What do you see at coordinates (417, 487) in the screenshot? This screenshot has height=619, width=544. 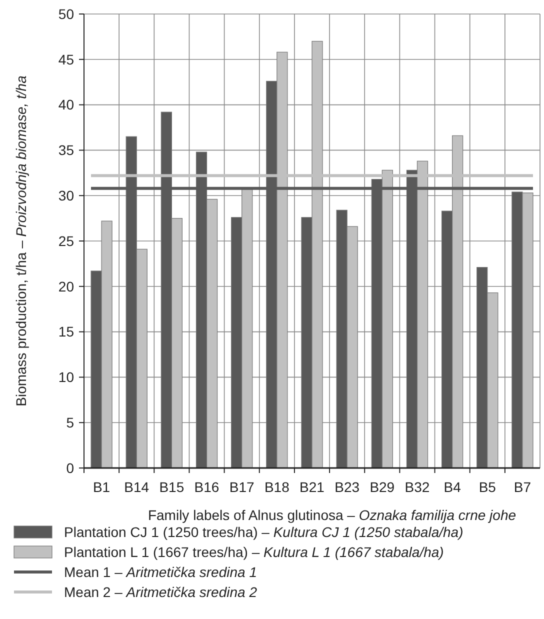 I see `x-tick-label: B32` at bounding box center [417, 487].